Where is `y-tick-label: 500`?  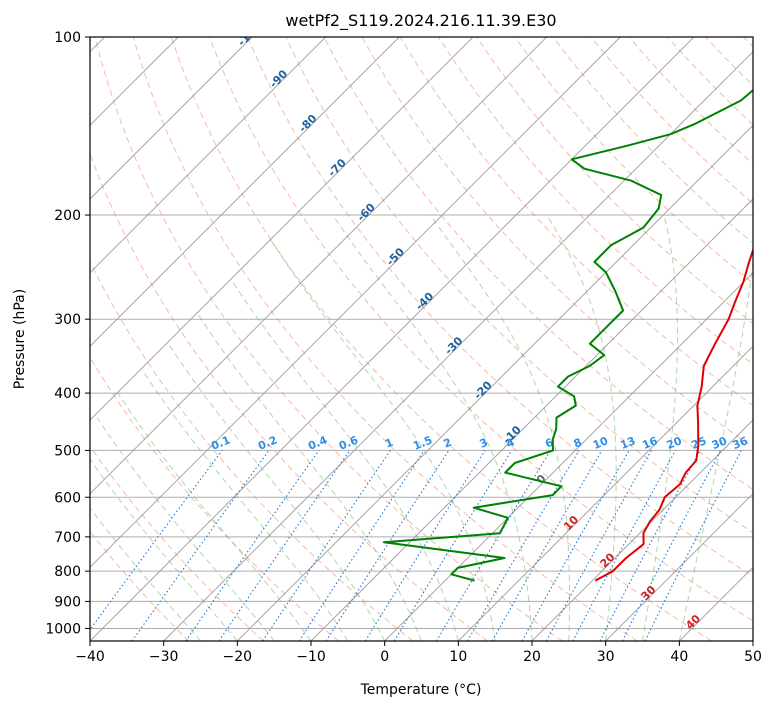 y-tick-label: 500 is located at coordinates (67, 451).